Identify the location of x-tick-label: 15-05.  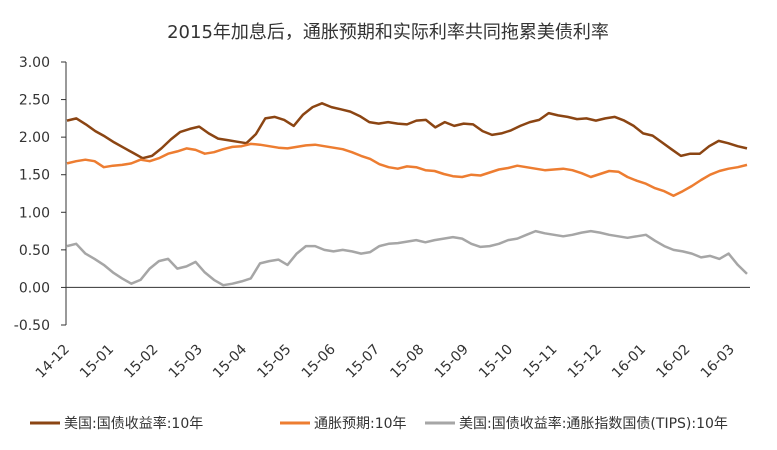
(274, 362).